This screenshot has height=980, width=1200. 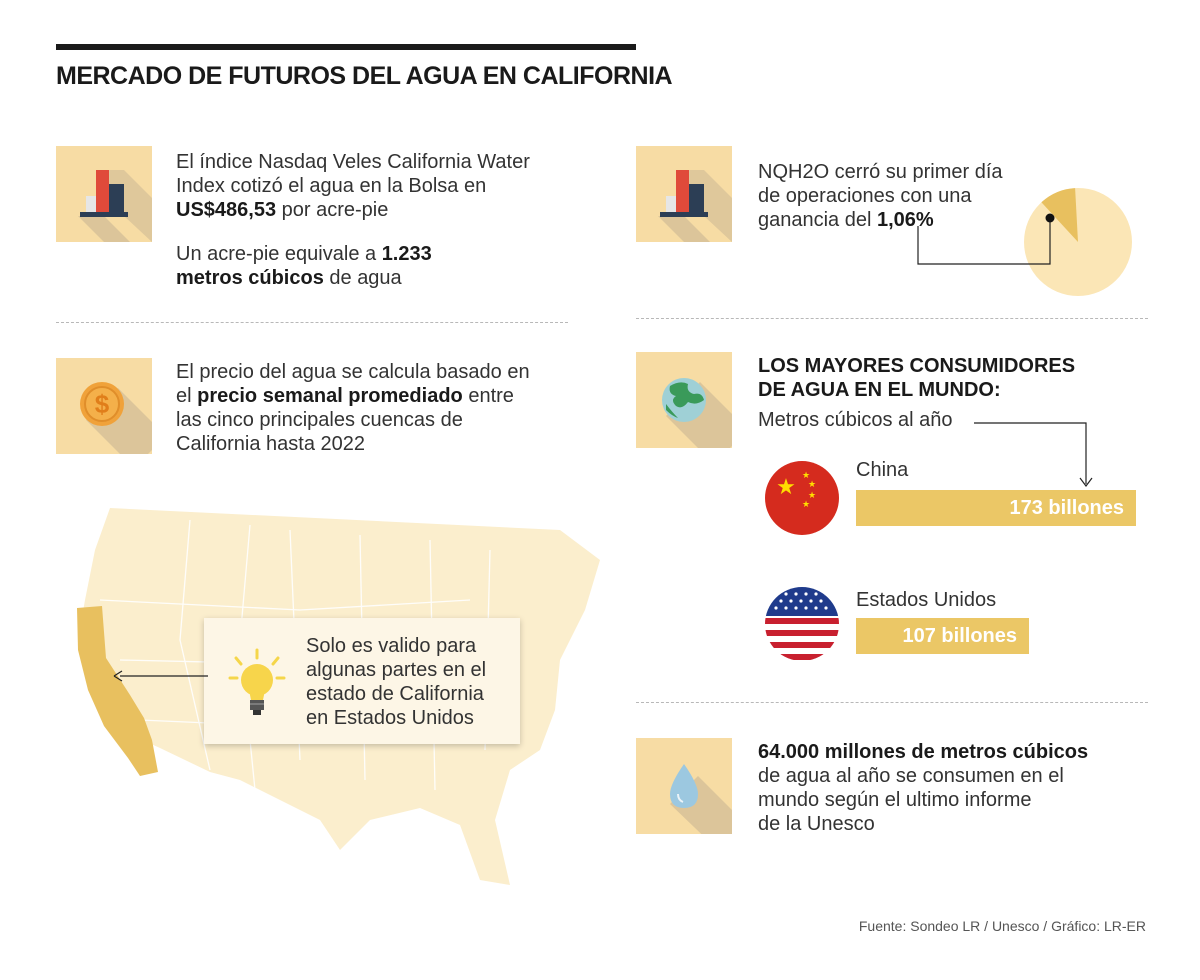 I want to click on subtitle-arrow, so click(x=1033, y=454).